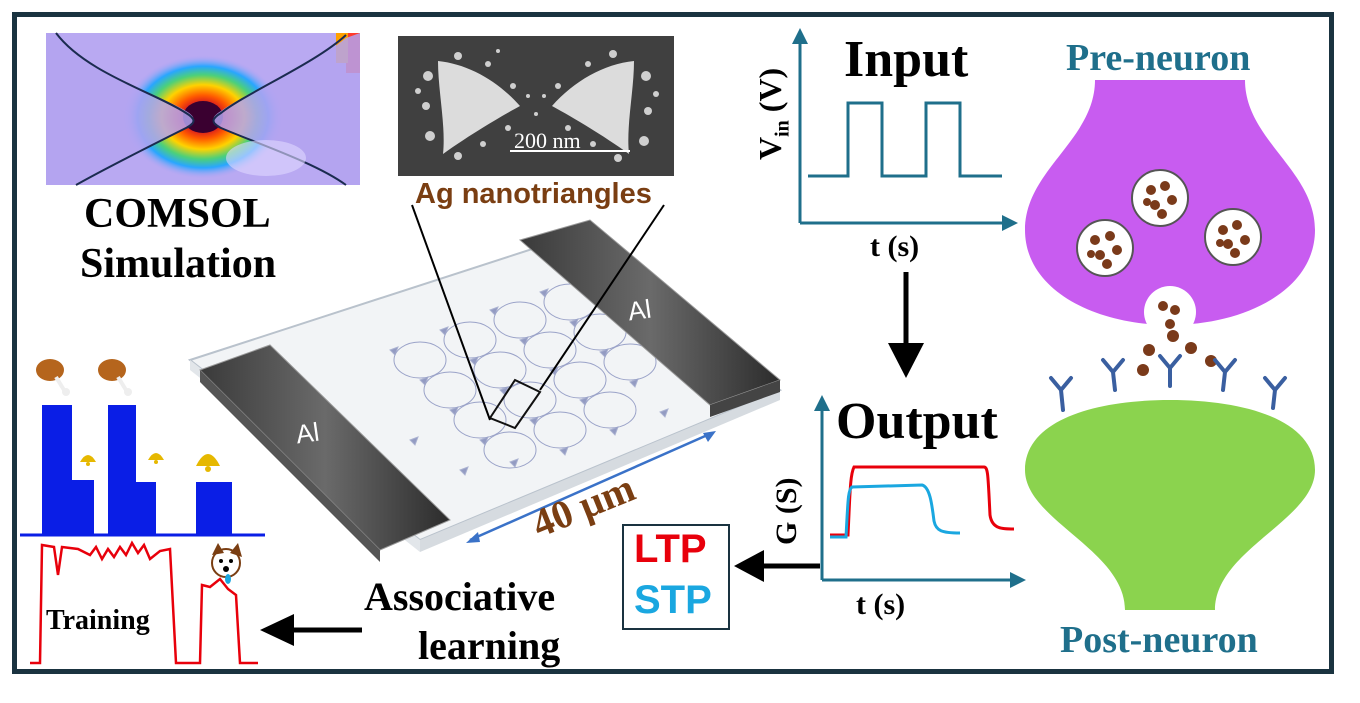  I want to click on associative-label: Associative, so click(460, 596).